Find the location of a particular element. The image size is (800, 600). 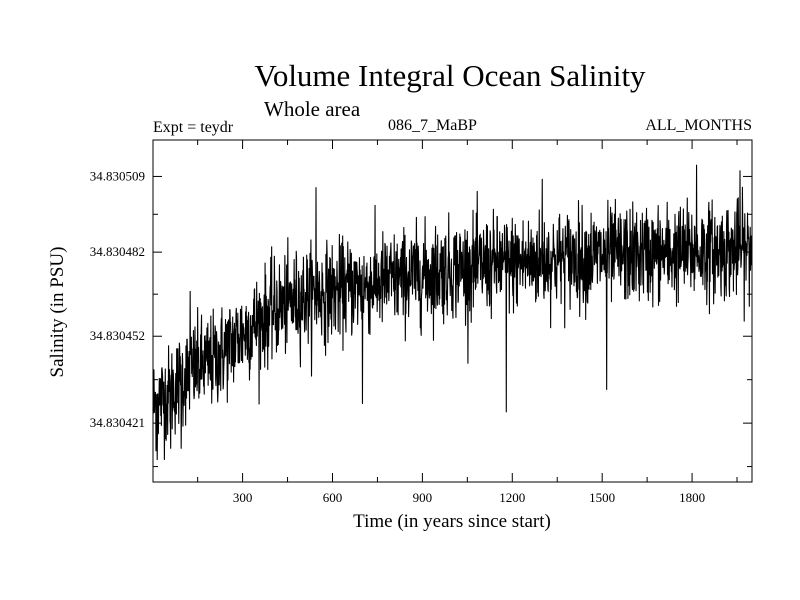

x-tick-label: 600 is located at coordinates (333, 497).